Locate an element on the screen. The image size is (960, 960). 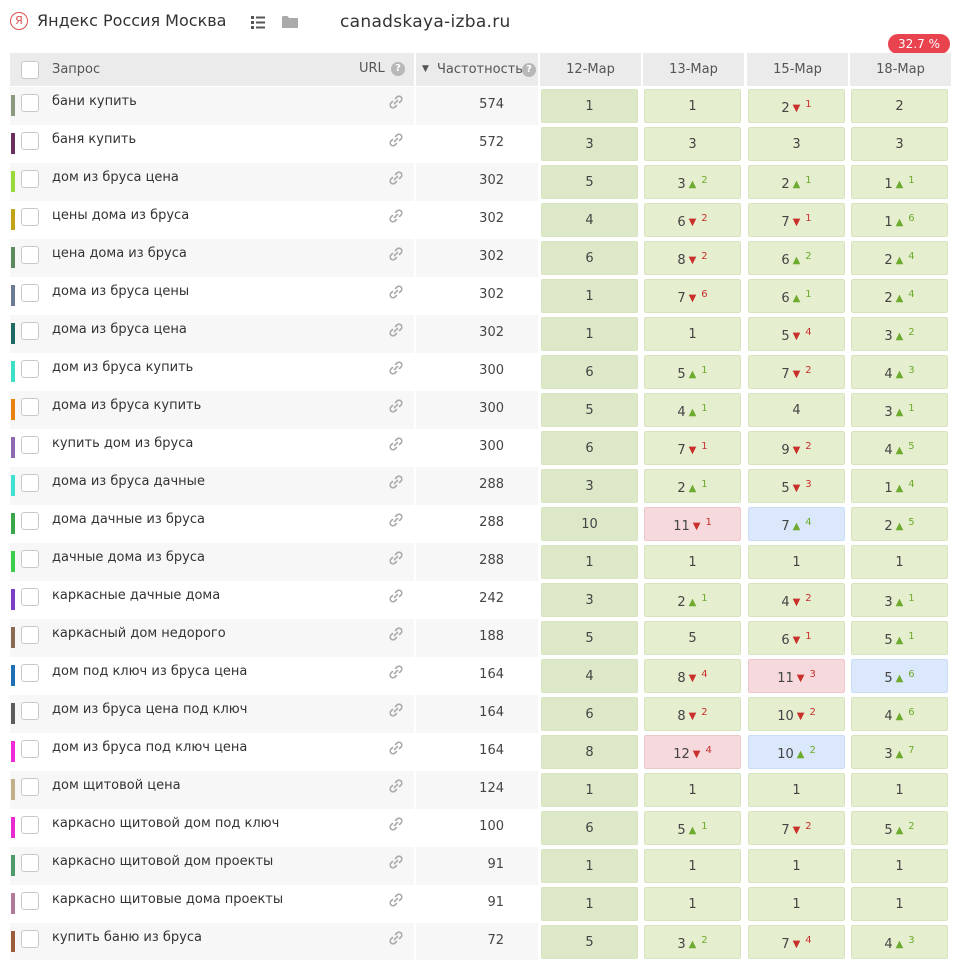
sort-desc-icon: ▼ is located at coordinates (425, 69).